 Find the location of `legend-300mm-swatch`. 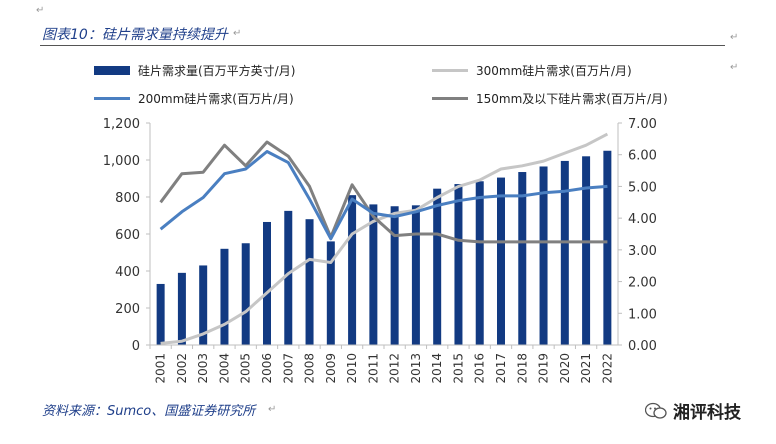

legend-300mm-swatch is located at coordinates (450, 70).